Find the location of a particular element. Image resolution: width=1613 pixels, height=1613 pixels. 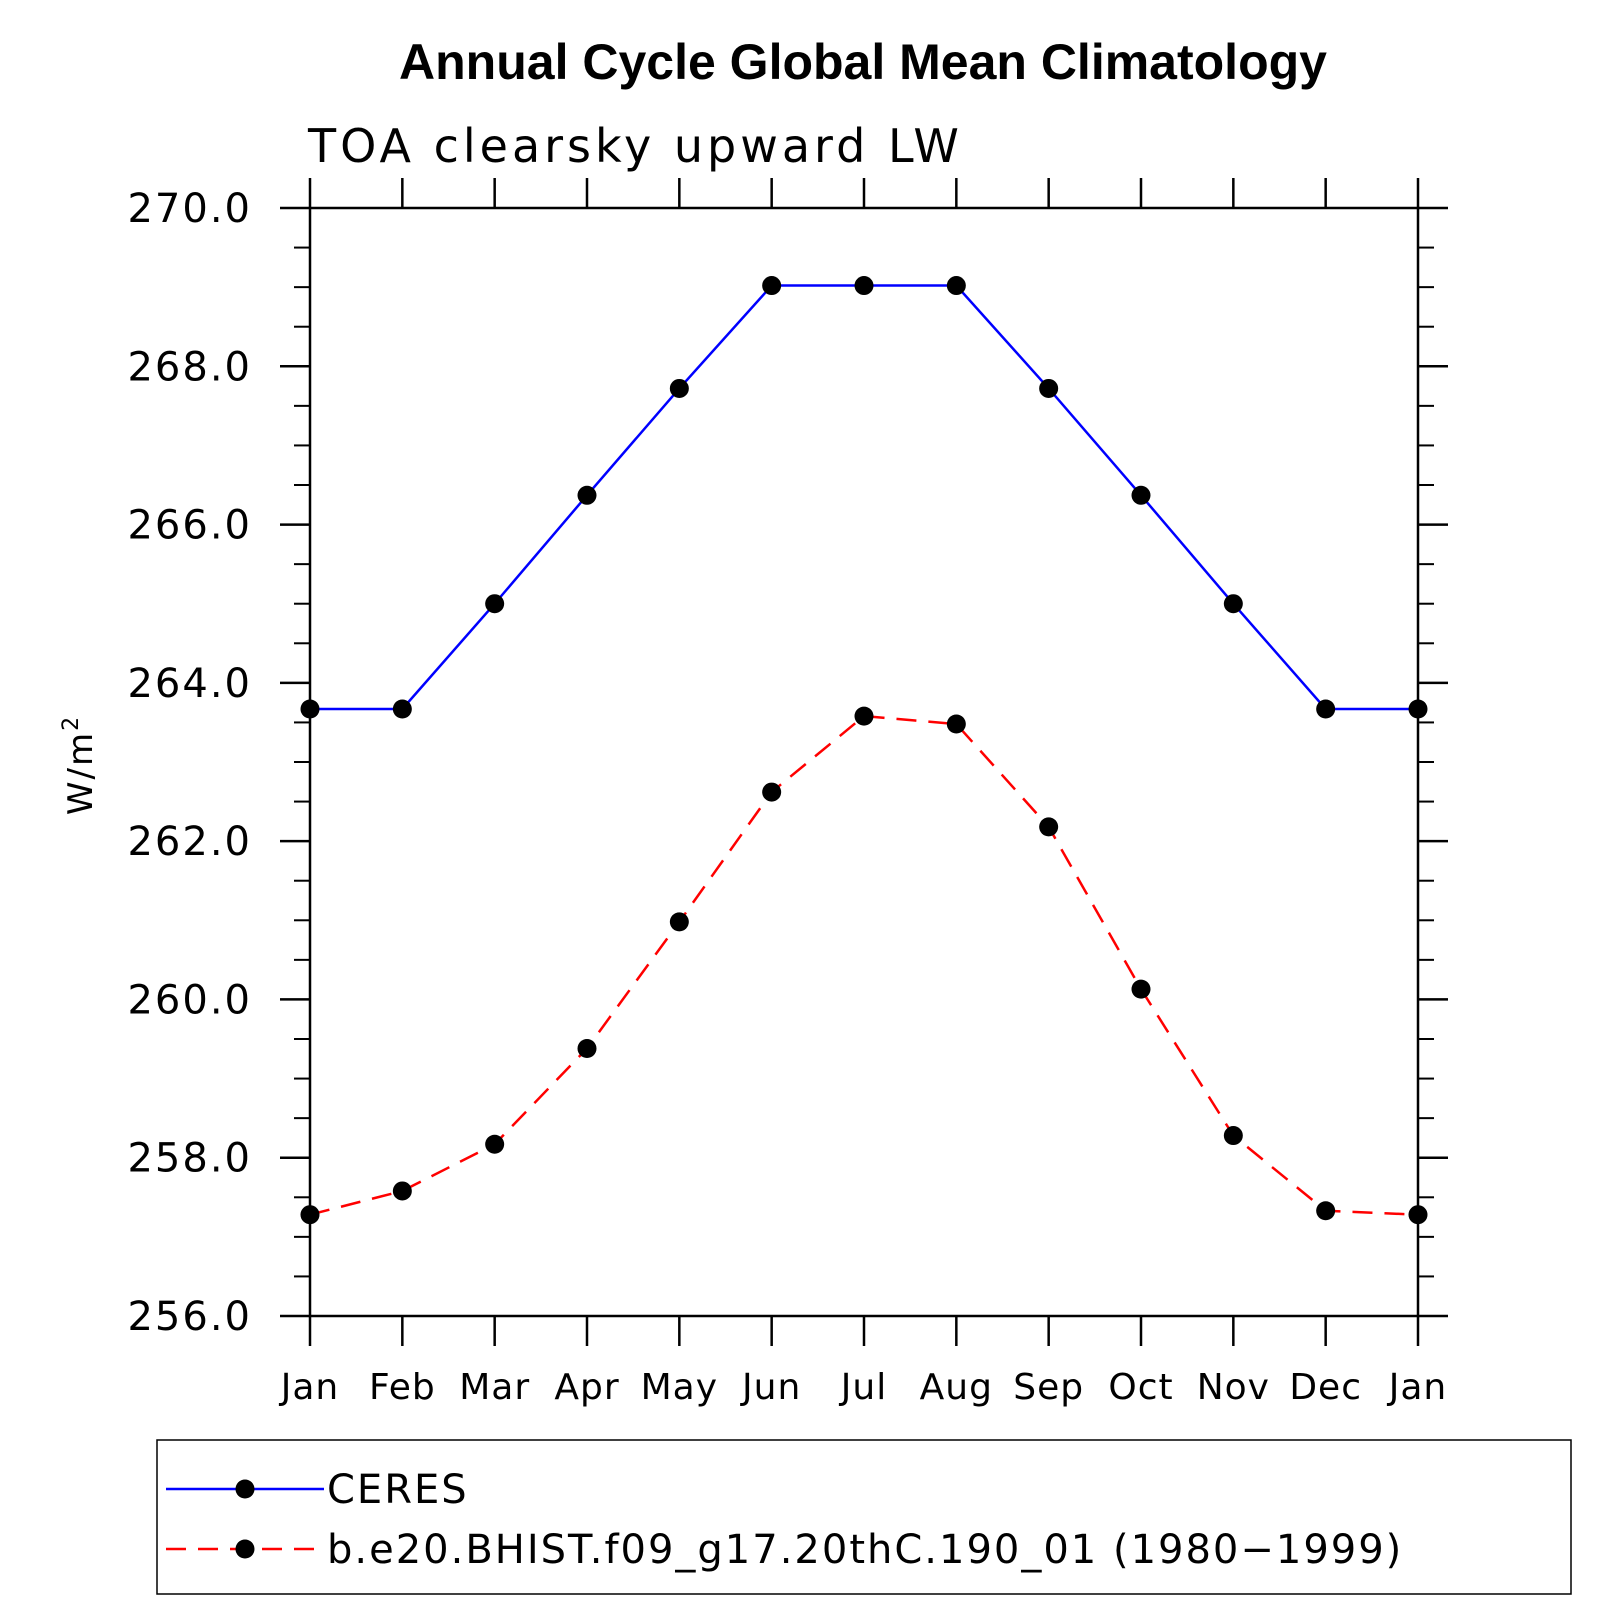

x-tick-label: Sep is located at coordinates (1048, 1387).